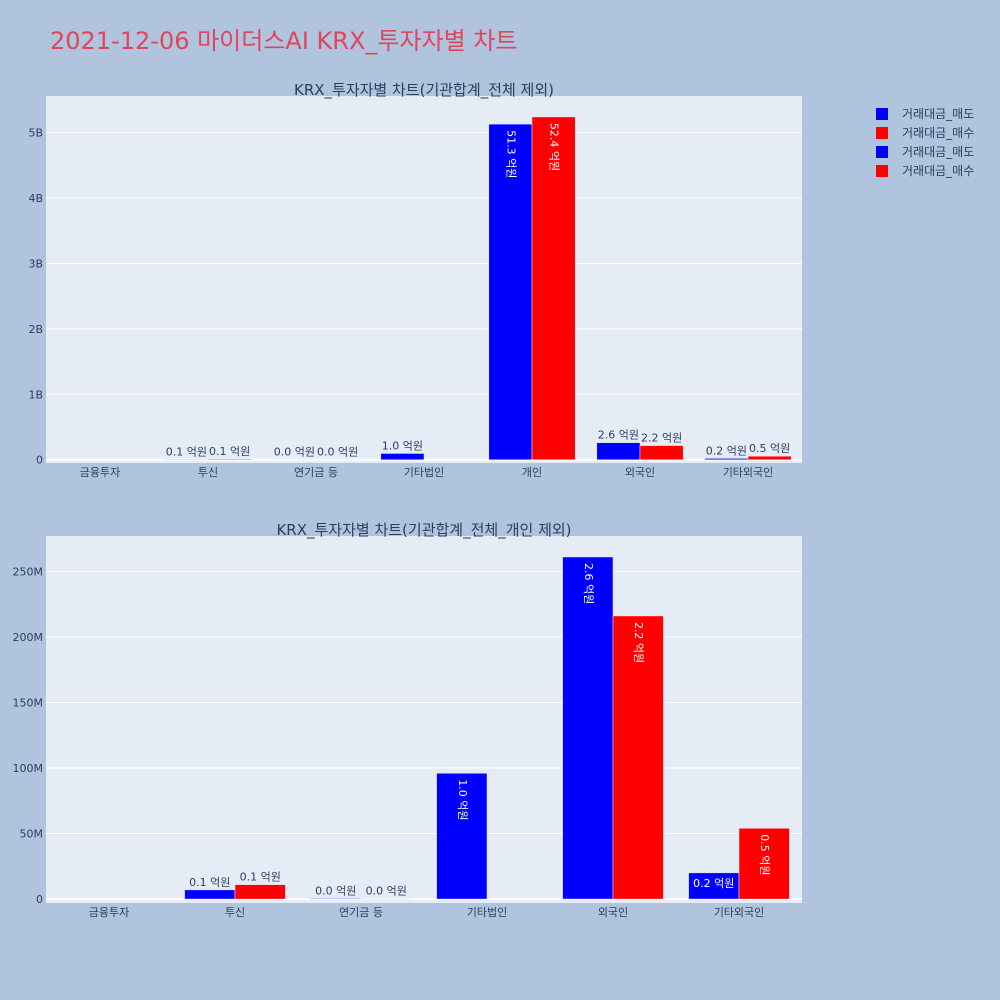 The image size is (1000, 1000). What do you see at coordinates (510, 154) in the screenshot?
I see `data-label: 51.3 억원` at bounding box center [510, 154].